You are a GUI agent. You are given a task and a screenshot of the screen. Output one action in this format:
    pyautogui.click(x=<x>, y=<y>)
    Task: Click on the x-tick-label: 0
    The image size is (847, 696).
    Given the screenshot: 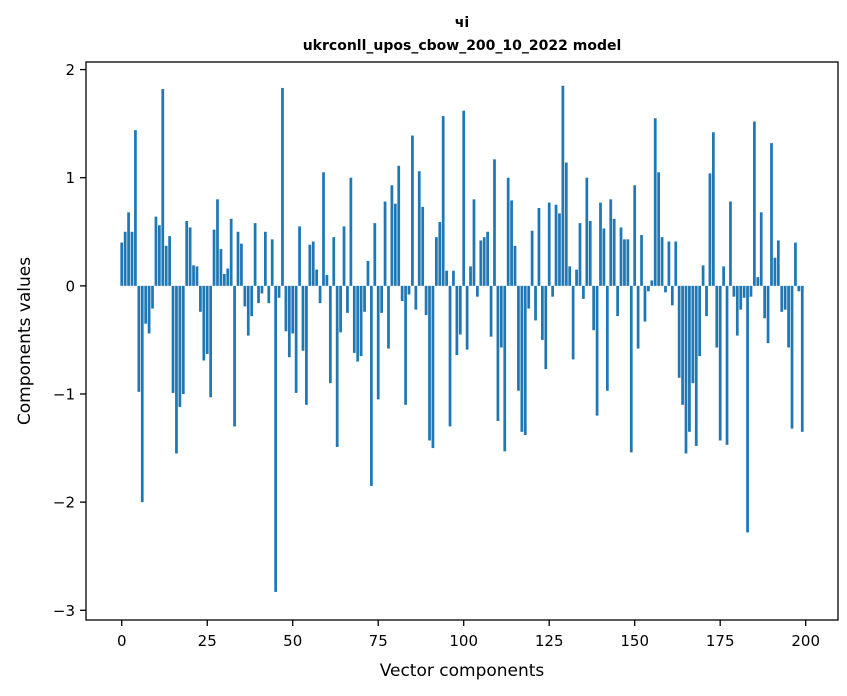 What is the action you would take?
    pyautogui.click(x=122, y=641)
    